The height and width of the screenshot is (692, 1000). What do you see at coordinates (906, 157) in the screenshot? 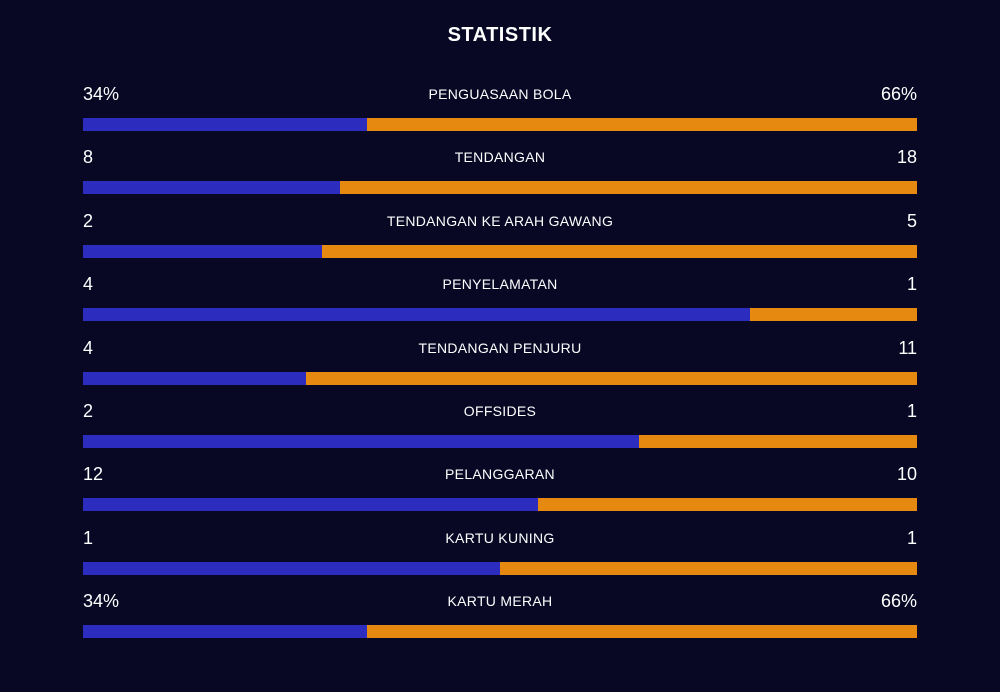
I see `away-value: 18` at bounding box center [906, 157].